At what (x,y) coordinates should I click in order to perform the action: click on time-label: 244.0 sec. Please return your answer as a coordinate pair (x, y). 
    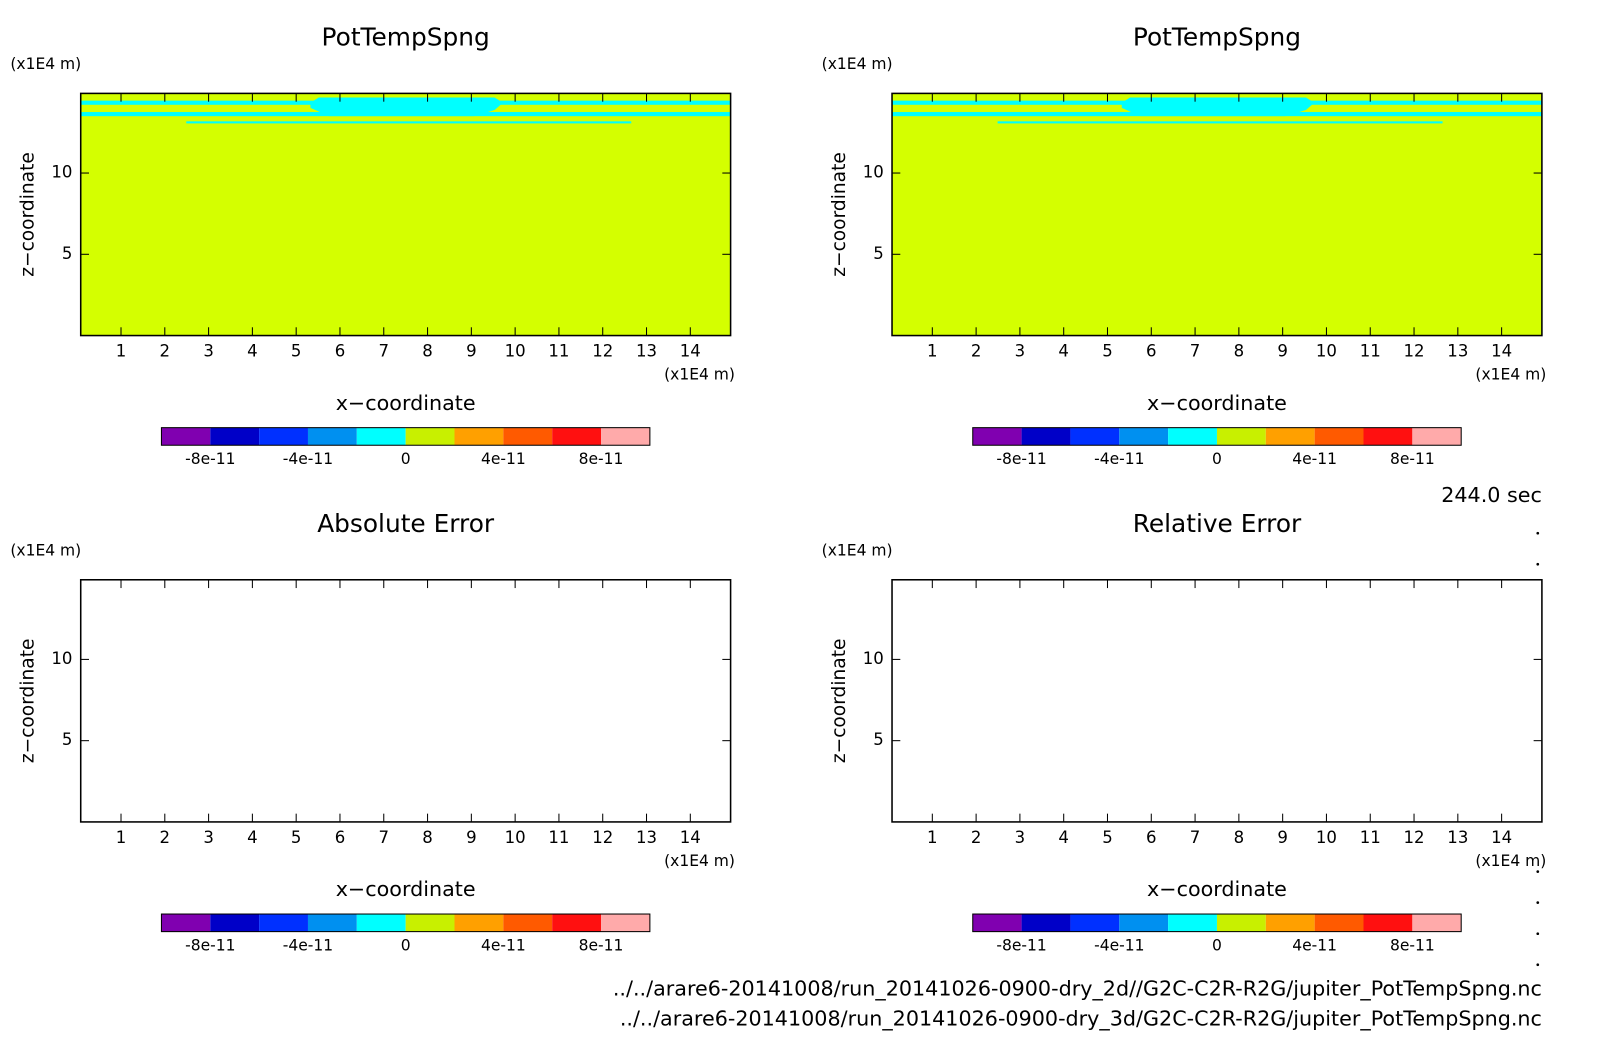
    Looking at the image, I should click on (1491, 495).